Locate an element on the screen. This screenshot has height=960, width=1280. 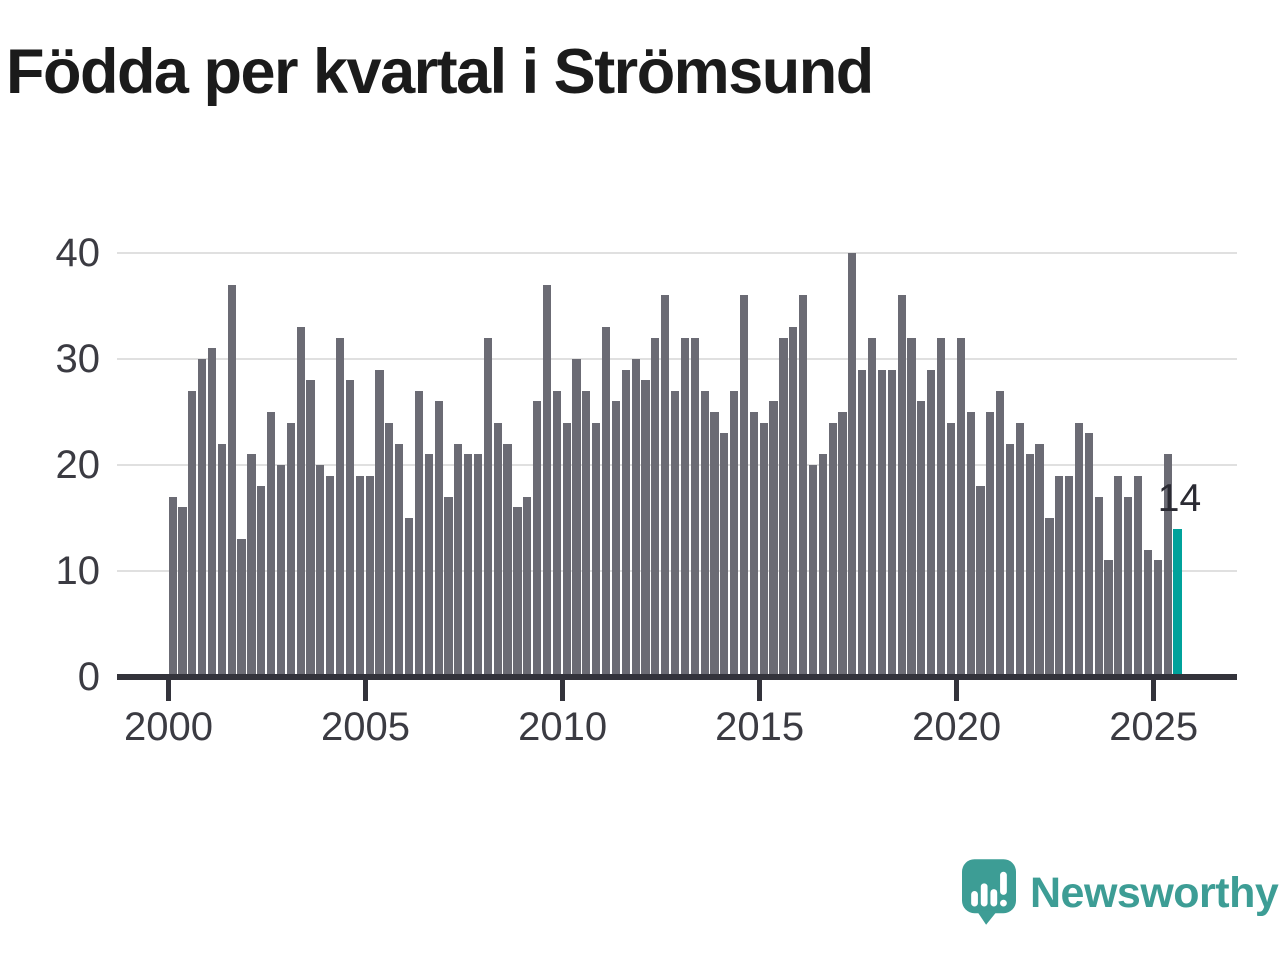
x-axis-tick-label: 2015 is located at coordinates (760, 727).